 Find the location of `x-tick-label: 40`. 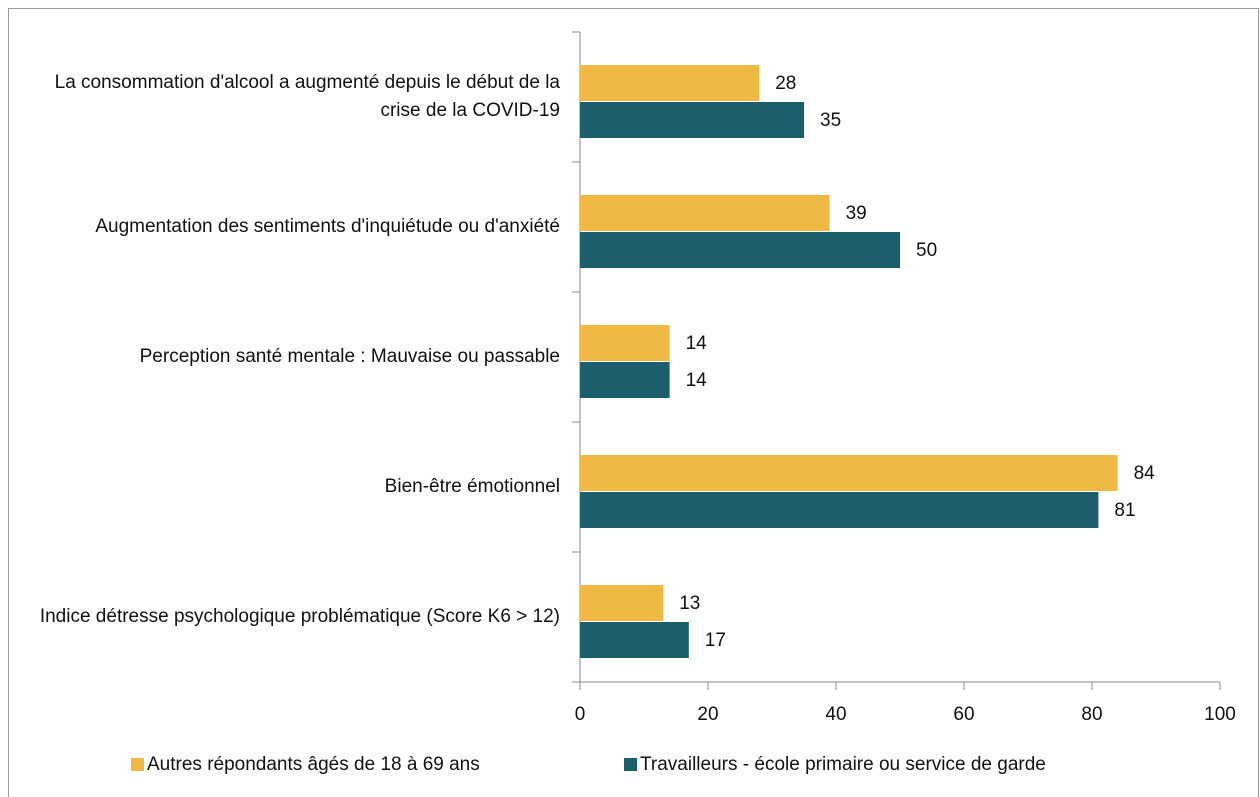

x-tick-label: 40 is located at coordinates (835, 714).